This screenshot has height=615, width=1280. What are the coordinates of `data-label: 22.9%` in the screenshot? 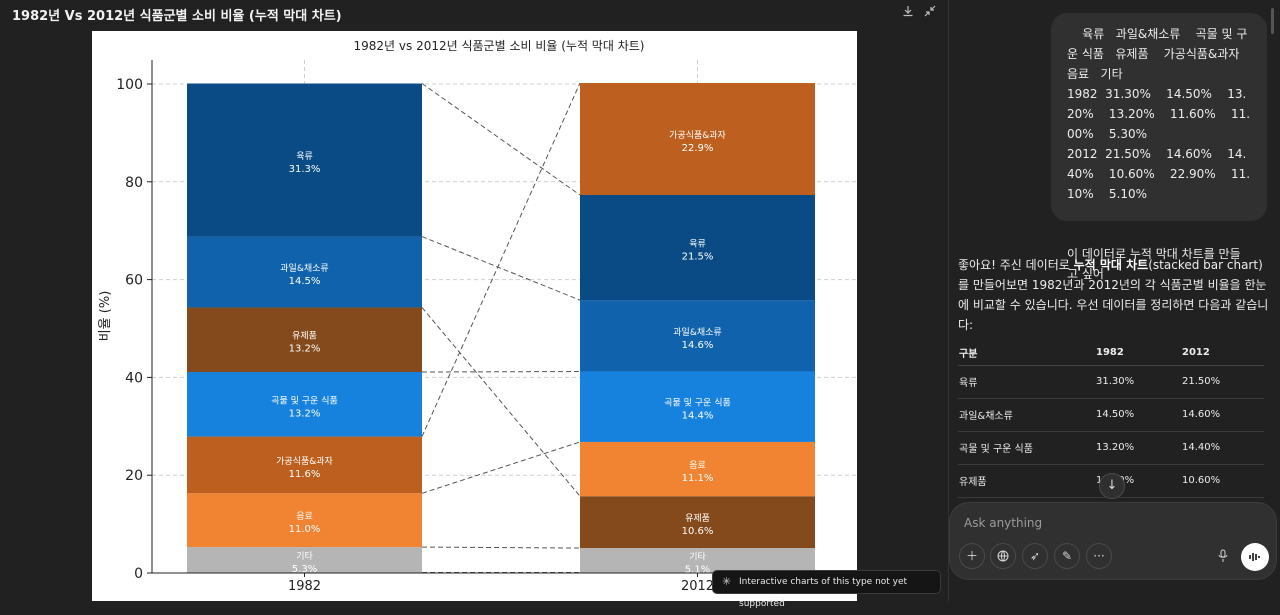 It's located at (698, 148).